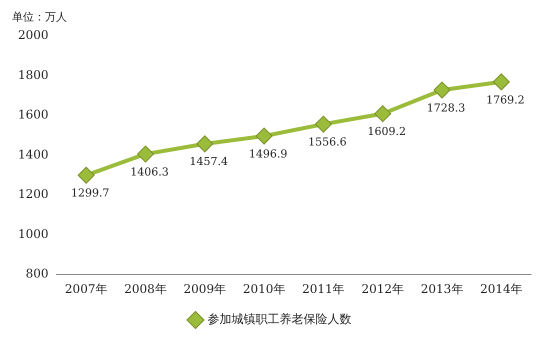 This screenshot has height=340, width=553. I want to click on legend-label: 参加城镇职工养老保险人数, so click(280, 319).